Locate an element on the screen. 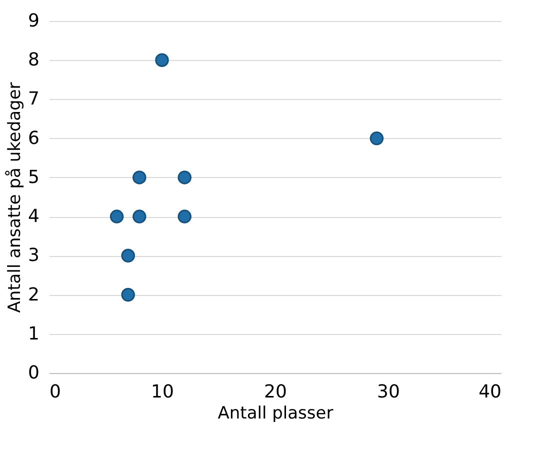 The width and height of the screenshot is (557, 455). x-tick-label: 30 is located at coordinates (388, 392).